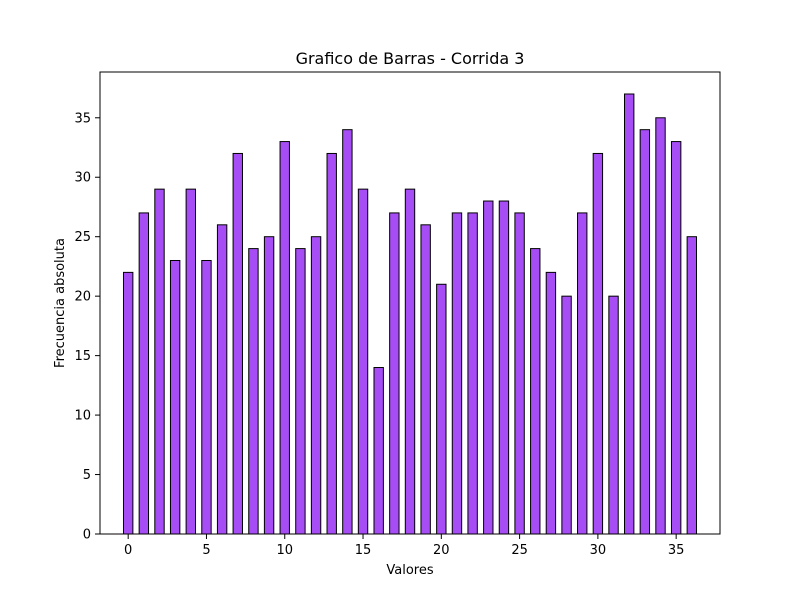 The height and width of the screenshot is (600, 800). Describe the element at coordinates (409, 570) in the screenshot. I see `x-axis-label: Valores` at that location.